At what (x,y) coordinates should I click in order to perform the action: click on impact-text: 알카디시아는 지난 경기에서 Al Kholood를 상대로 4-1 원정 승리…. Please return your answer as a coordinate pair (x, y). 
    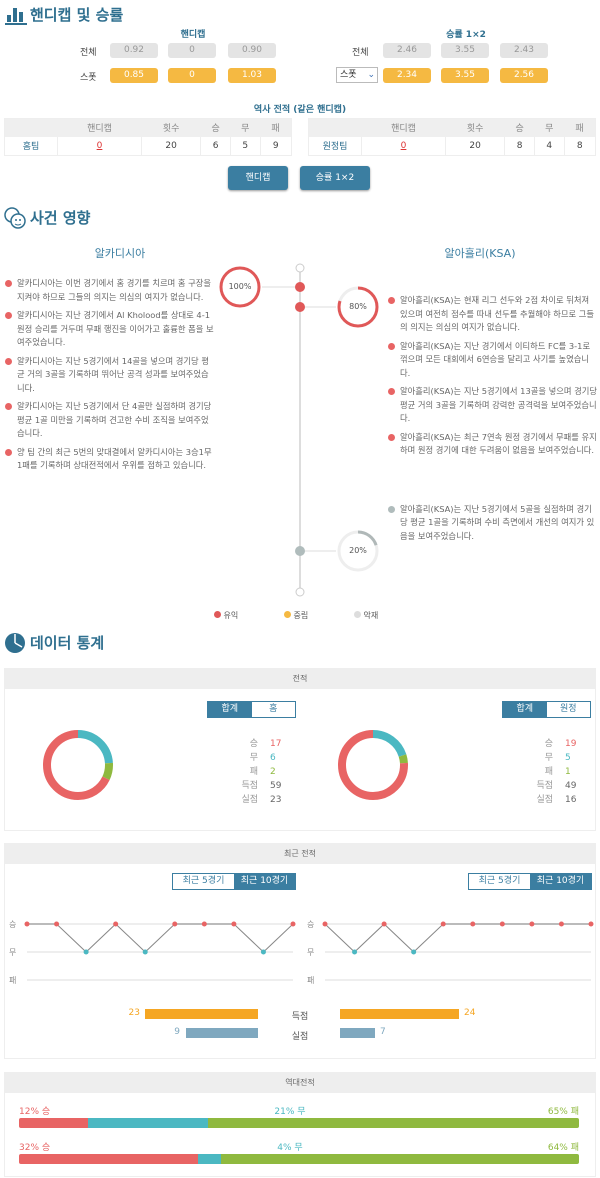
    Looking at the image, I should click on (115, 328).